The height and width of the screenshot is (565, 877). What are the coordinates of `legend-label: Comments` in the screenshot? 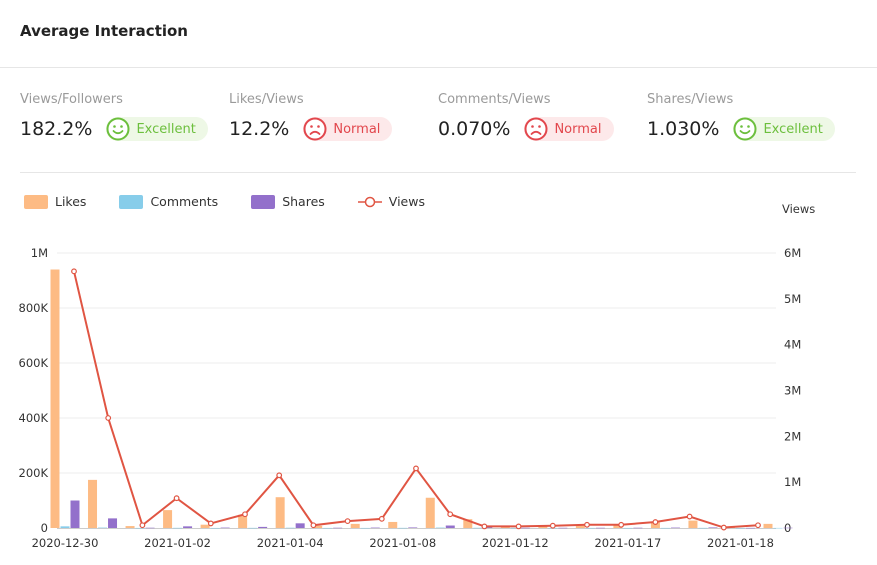 It's located at (184, 201).